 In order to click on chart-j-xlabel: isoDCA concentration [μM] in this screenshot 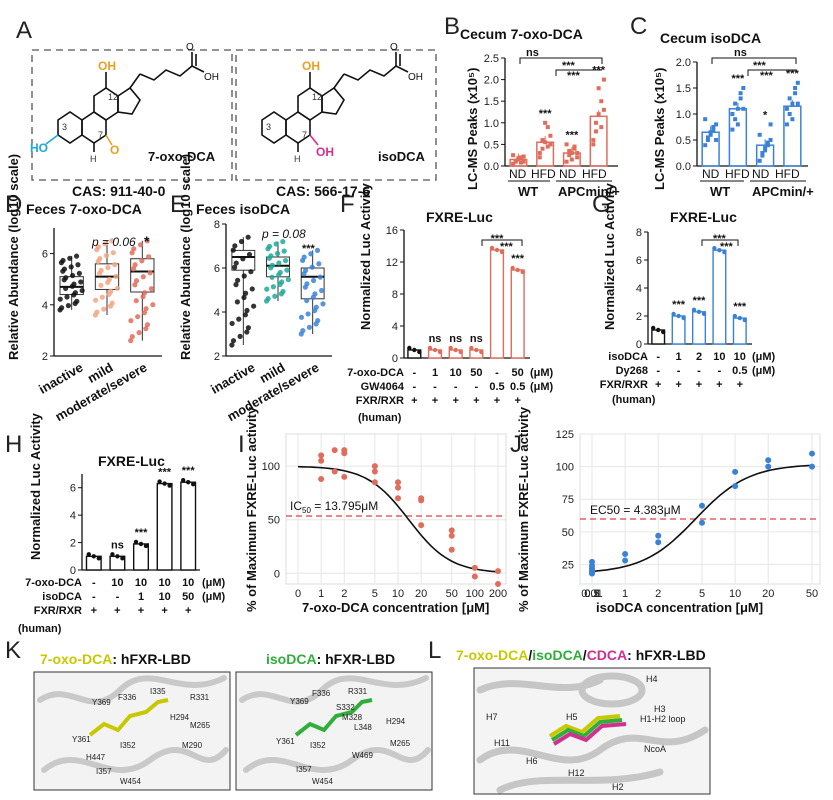, I will do `click(679, 607)`.